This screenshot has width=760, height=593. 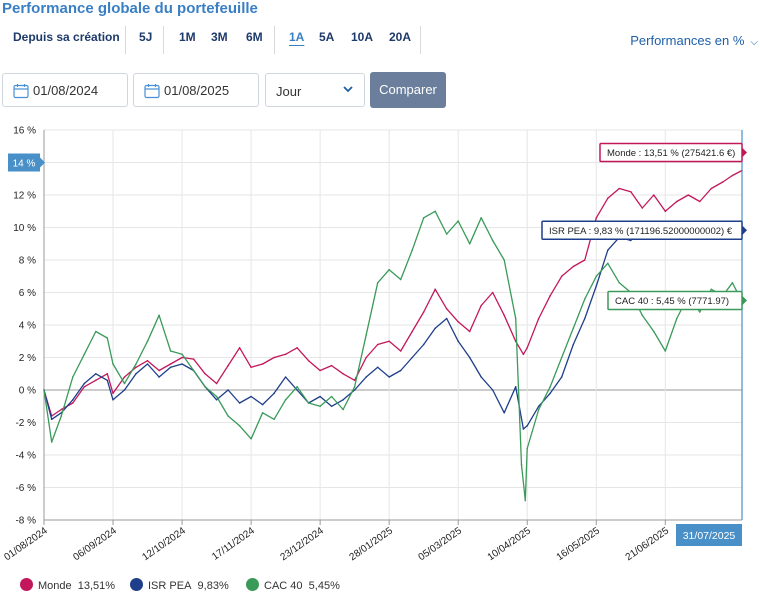 I want to click on x-tick-label: 05/03/2025, so click(x=441, y=544).